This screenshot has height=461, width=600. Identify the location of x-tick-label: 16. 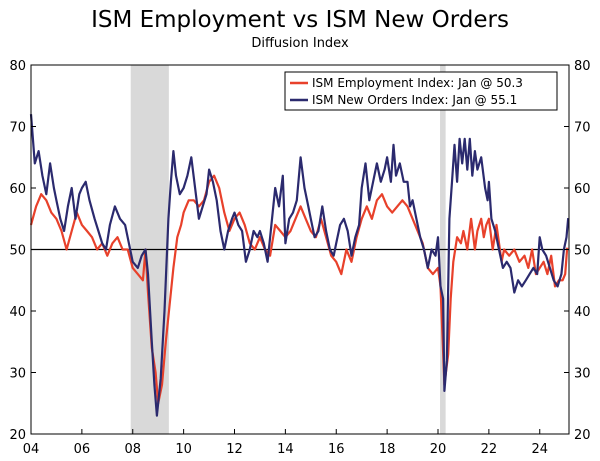
(336, 449).